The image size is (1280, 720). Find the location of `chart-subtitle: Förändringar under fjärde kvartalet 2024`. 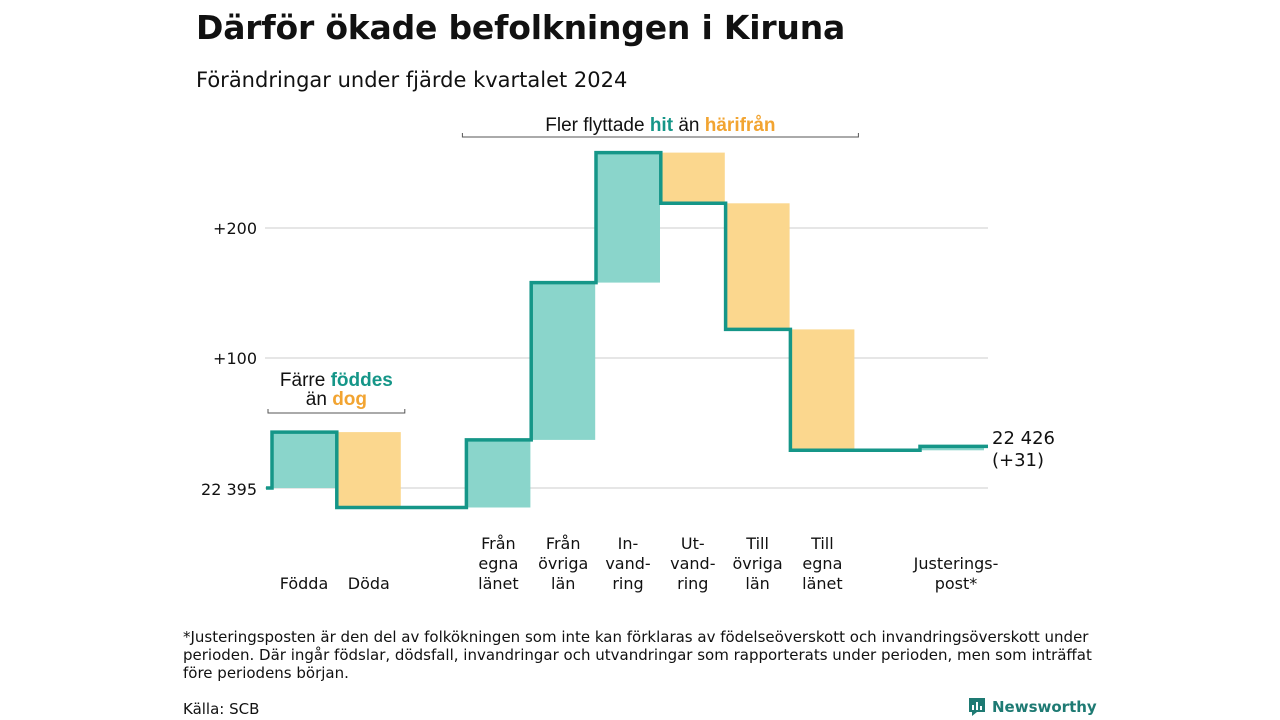

chart-subtitle: Förändringar under fjärde kvartalet 2024 is located at coordinates (412, 80).